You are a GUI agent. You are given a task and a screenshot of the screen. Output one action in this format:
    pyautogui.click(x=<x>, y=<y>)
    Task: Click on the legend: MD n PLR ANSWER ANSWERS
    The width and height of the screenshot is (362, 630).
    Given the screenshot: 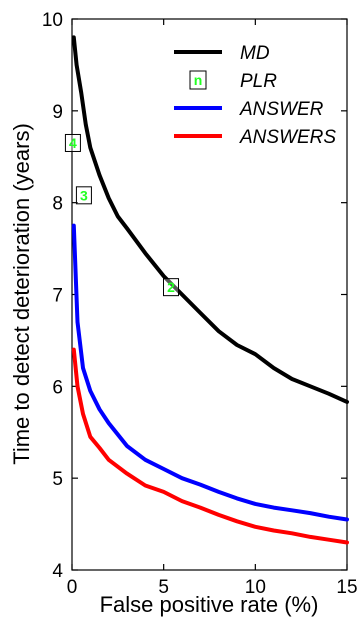 What is the action you would take?
    pyautogui.click(x=255, y=95)
    